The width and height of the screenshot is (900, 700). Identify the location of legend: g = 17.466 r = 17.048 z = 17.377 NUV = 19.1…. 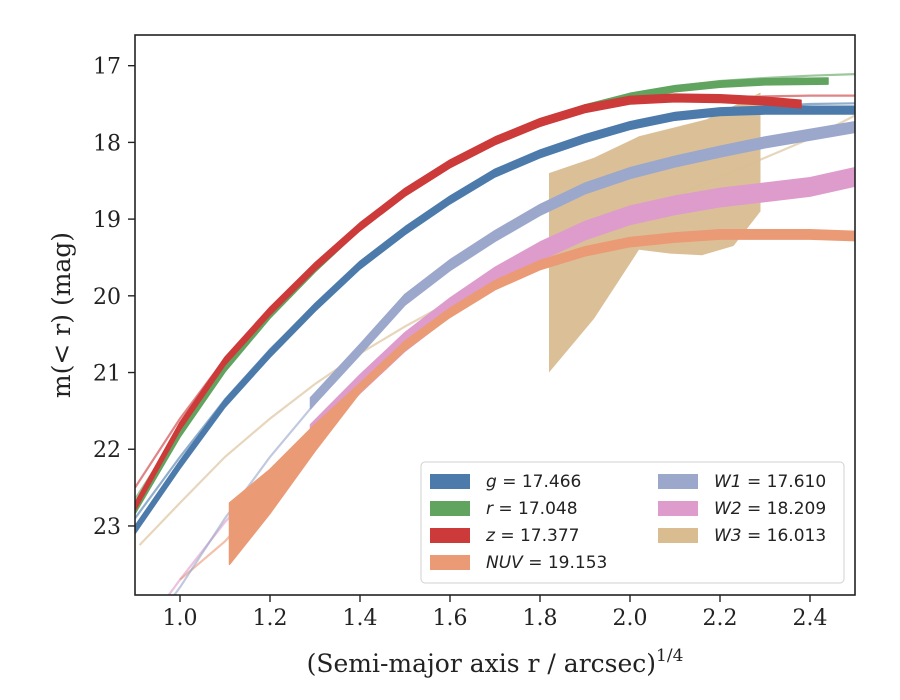
(632, 522).